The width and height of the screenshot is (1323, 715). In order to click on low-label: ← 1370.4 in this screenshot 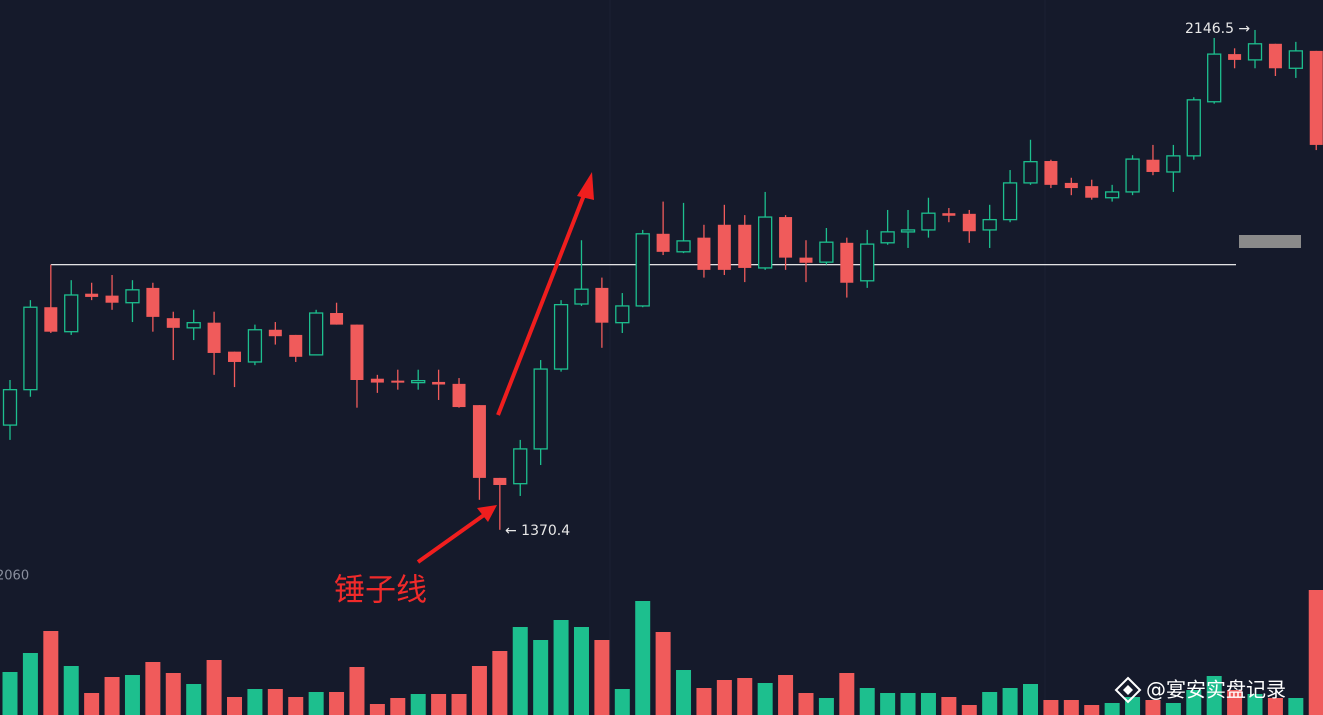, I will do `click(537, 531)`.